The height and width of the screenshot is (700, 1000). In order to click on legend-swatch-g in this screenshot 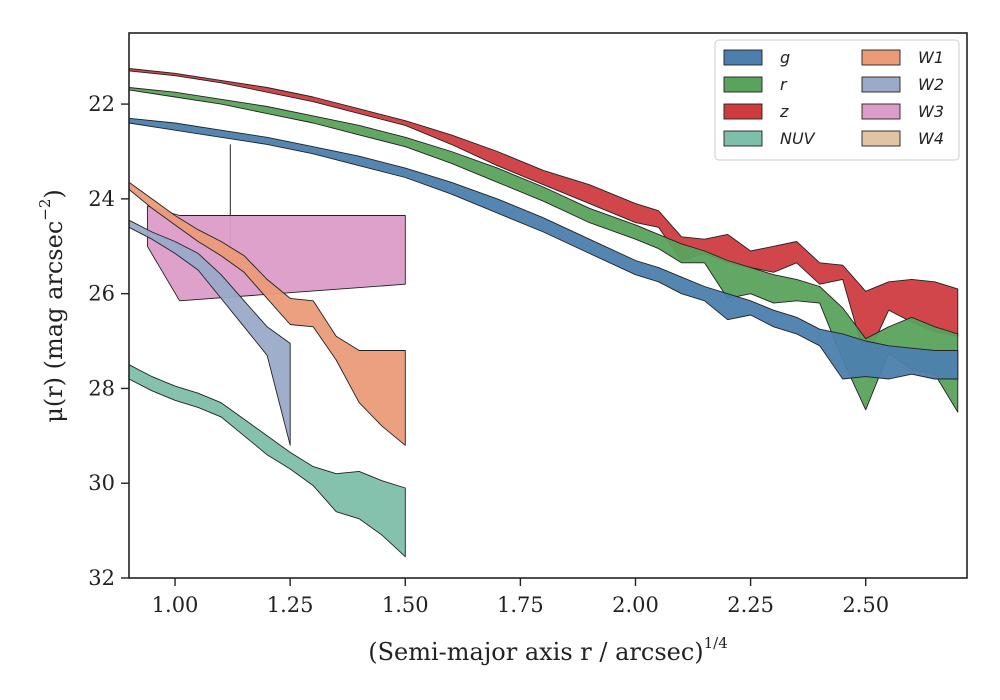, I will do `click(743, 57)`.